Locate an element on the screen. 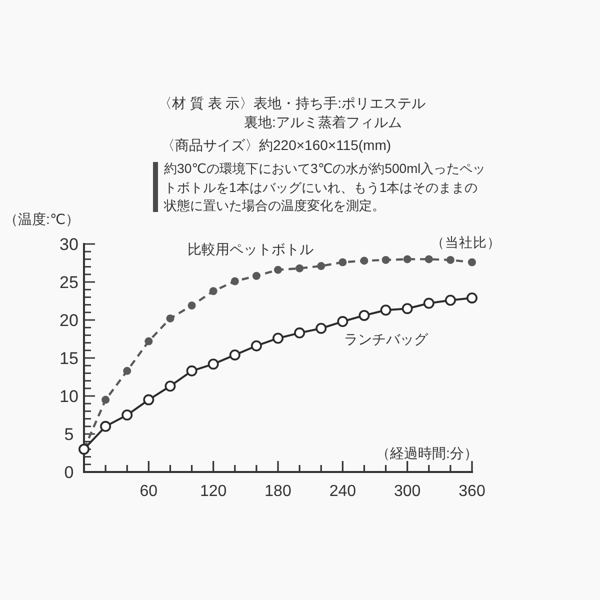 Image resolution: width=600 pixels, height=600 pixels. annotation: 約30℃の環境下において3℃の水が約500ml入ったペットボトルを1本はバッグにいれ、もう1本はそのままの状態に置いた場合の温度変化を測定。 is located at coordinates (325, 187).